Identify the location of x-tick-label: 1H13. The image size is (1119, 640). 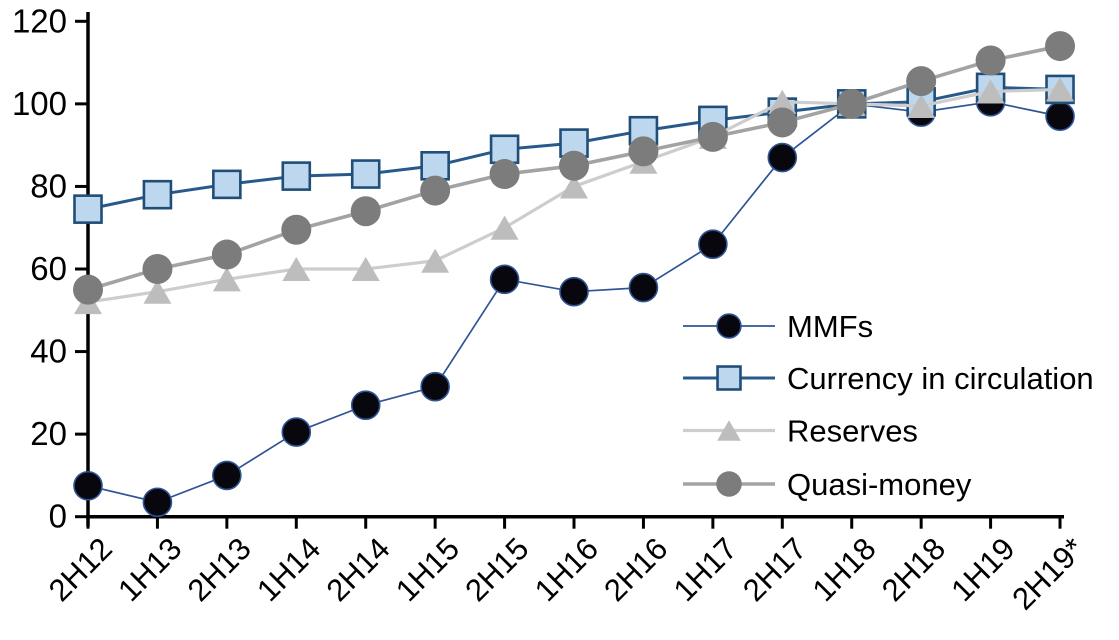
(149, 569).